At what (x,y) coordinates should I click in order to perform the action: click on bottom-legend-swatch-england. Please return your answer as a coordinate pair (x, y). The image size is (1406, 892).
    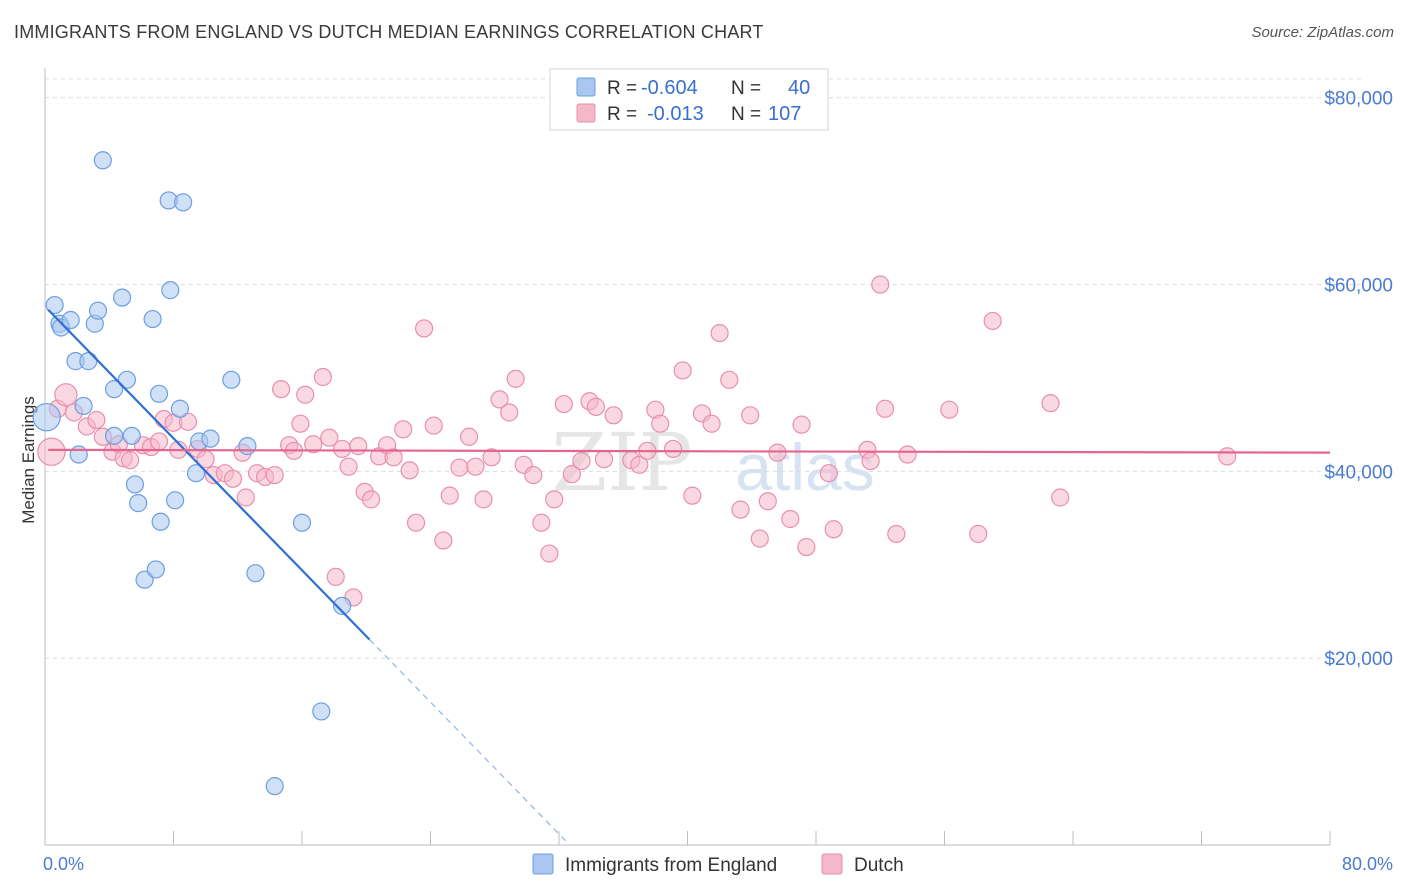
    Looking at the image, I should click on (543, 864).